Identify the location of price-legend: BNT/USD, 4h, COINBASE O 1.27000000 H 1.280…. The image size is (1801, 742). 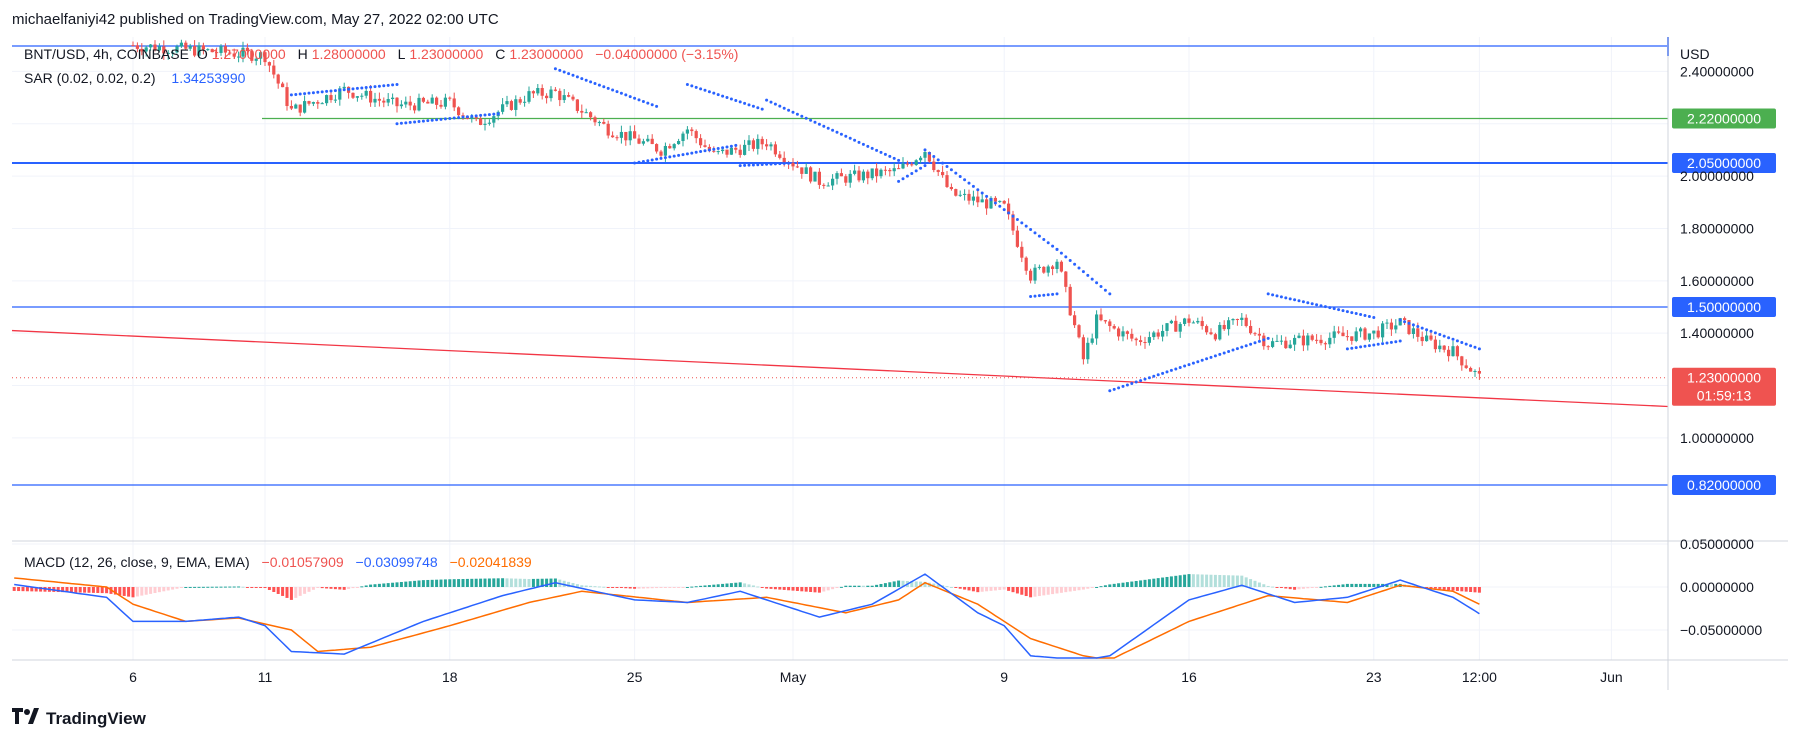
(383, 54).